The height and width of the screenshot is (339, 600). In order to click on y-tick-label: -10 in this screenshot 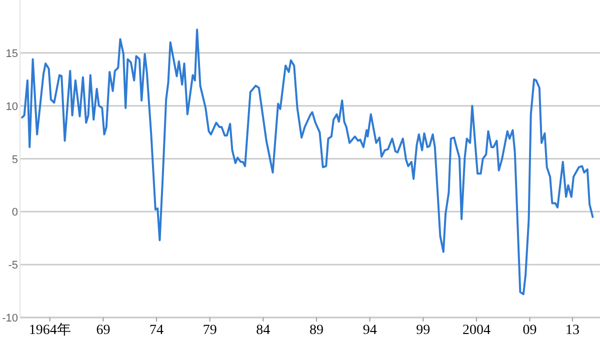, I will do `click(10, 318)`.